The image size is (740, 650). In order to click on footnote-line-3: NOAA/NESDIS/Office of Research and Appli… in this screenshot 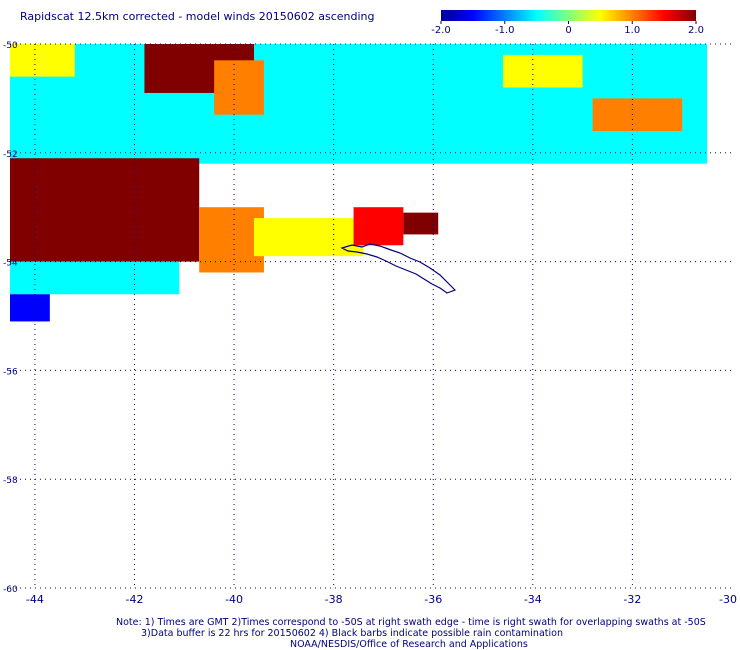, I will do `click(409, 644)`.